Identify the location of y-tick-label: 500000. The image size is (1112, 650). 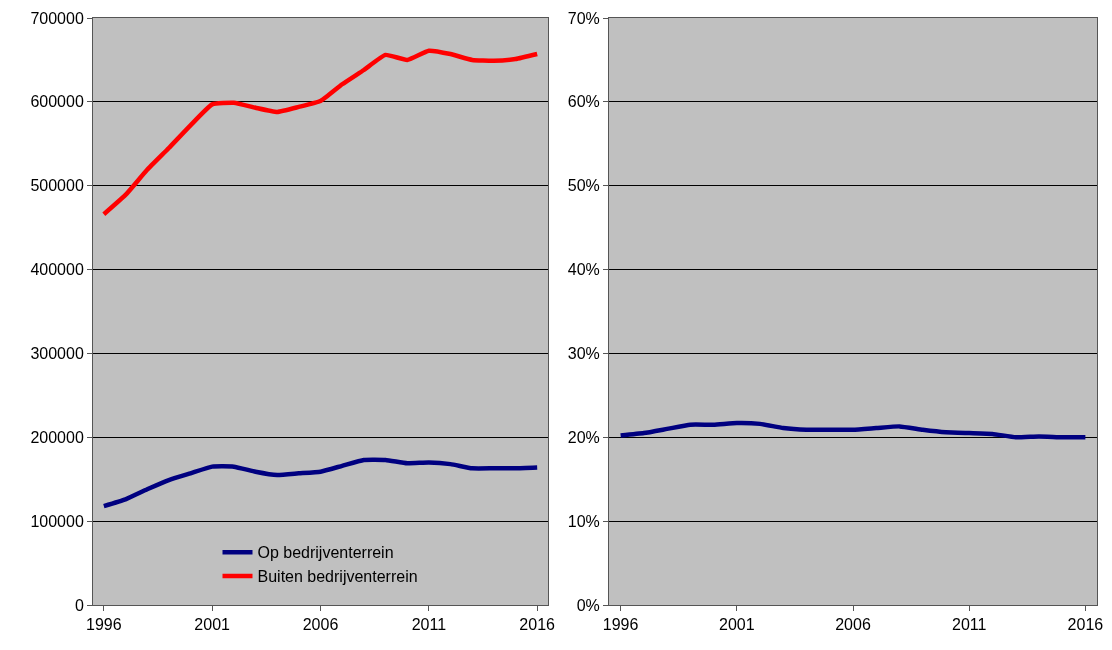
(57, 186).